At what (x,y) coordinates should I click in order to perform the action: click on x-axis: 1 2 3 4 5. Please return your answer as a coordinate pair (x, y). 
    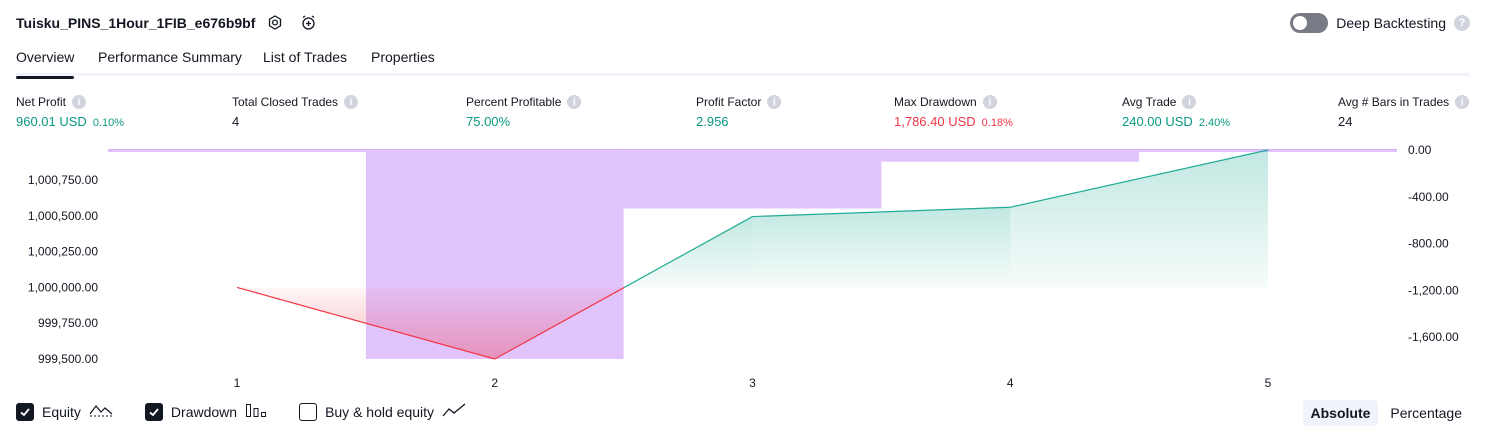
    Looking at the image, I should click on (753, 383).